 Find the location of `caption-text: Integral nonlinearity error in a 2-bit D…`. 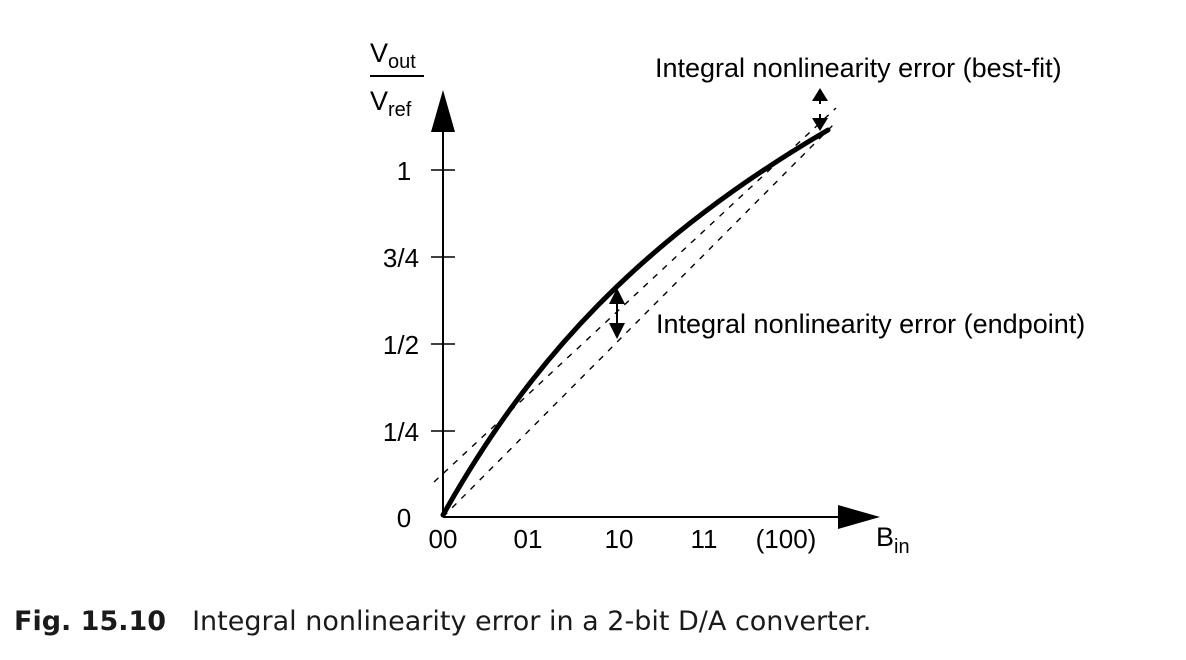

caption-text: Integral nonlinearity error in a 2-bit D… is located at coordinates (532, 621).